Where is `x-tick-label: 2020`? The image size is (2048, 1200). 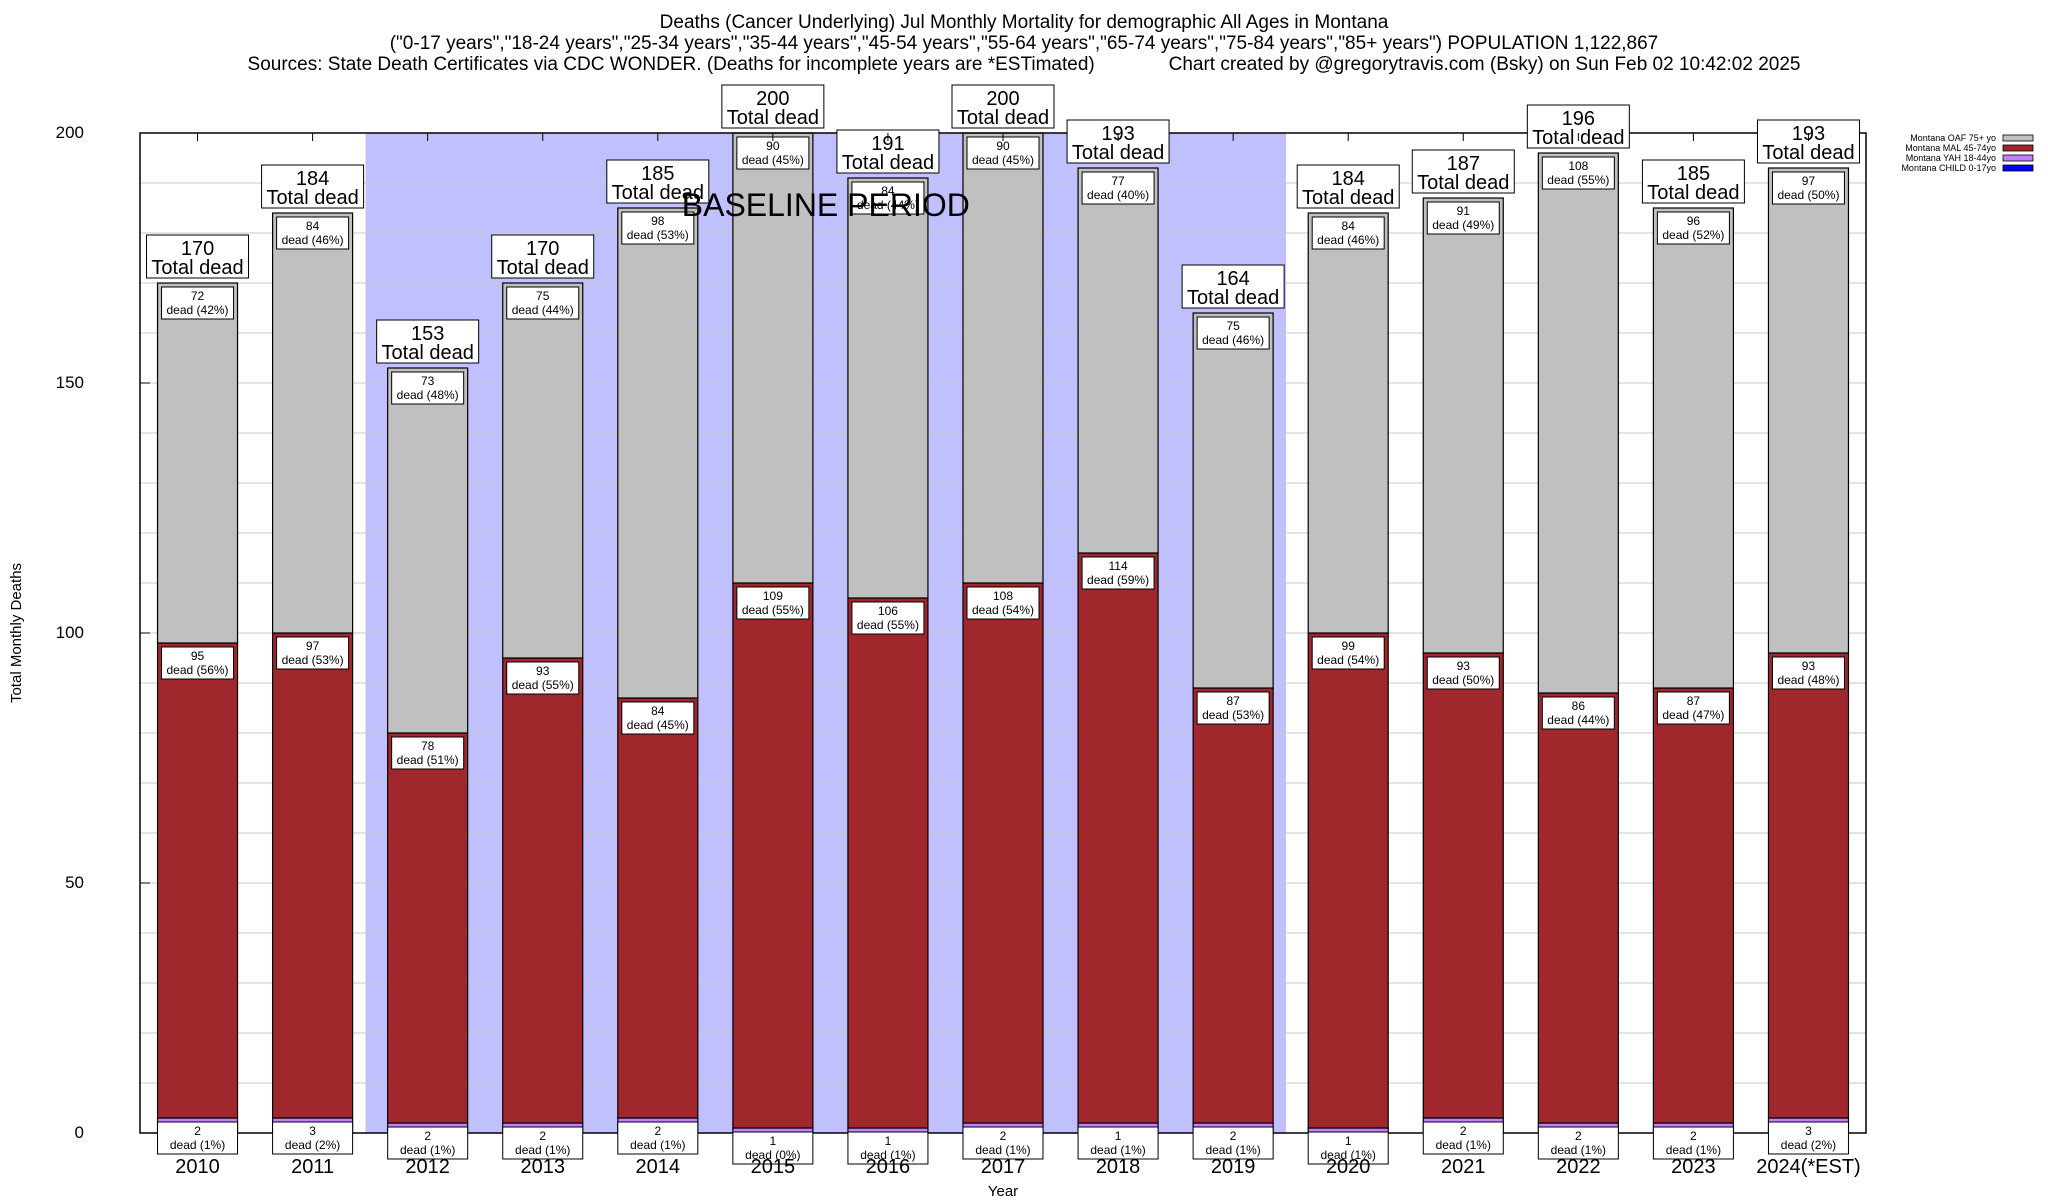 x-tick-label: 2020 is located at coordinates (1348, 1167).